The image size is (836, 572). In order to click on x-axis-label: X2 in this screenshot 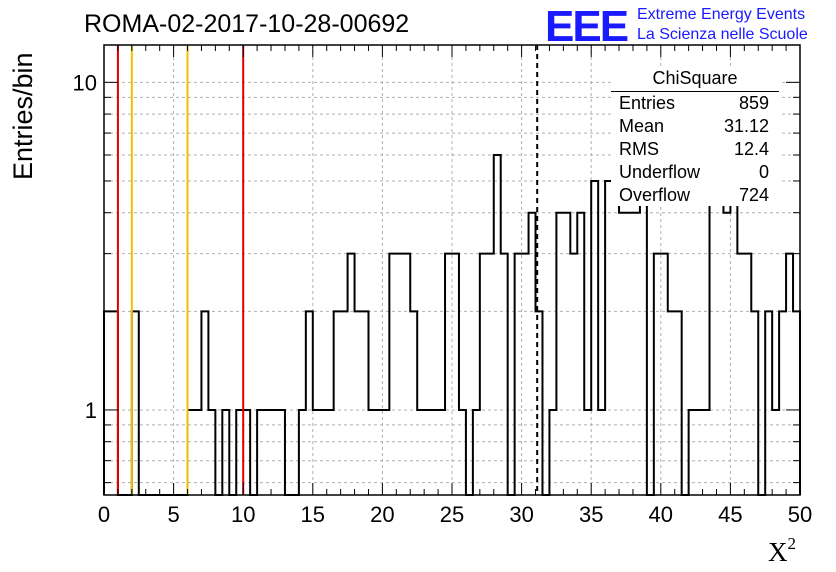, I will do `click(782, 551)`.